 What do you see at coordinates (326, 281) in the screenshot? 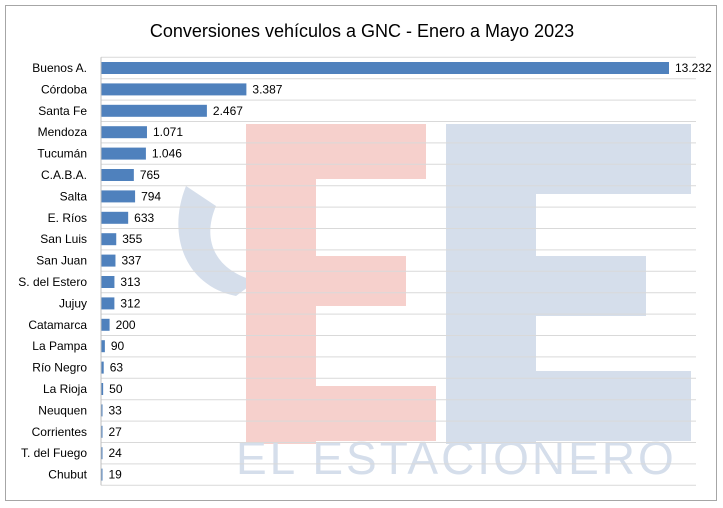
I see `watermark-e-left-middle` at bounding box center [326, 281].